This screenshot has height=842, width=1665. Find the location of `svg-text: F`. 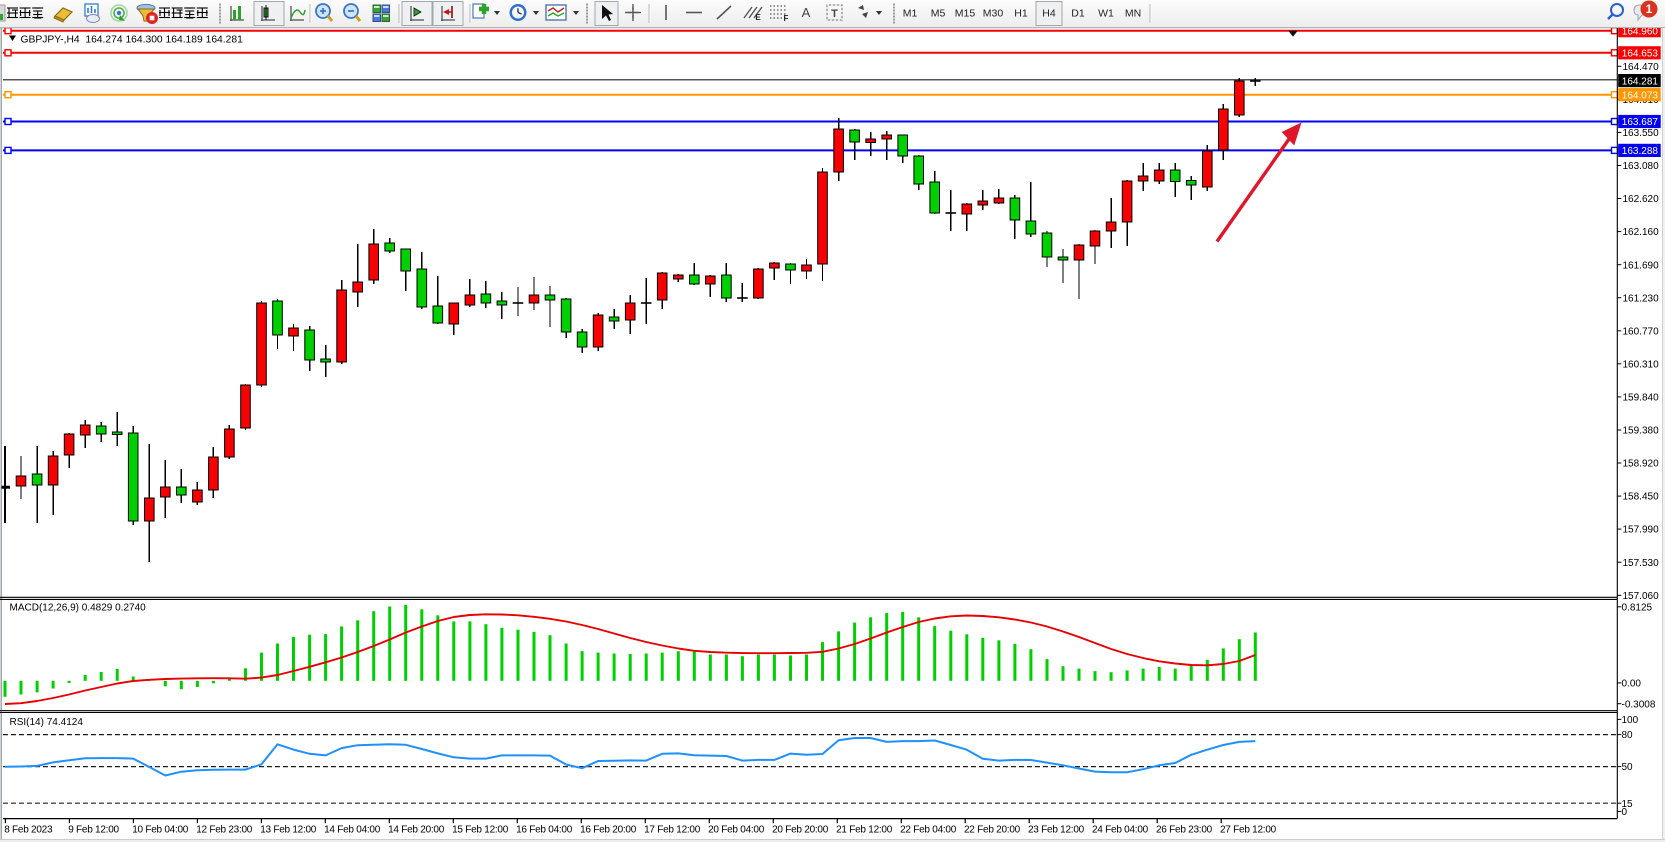

svg-text: F is located at coordinates (786, 18).